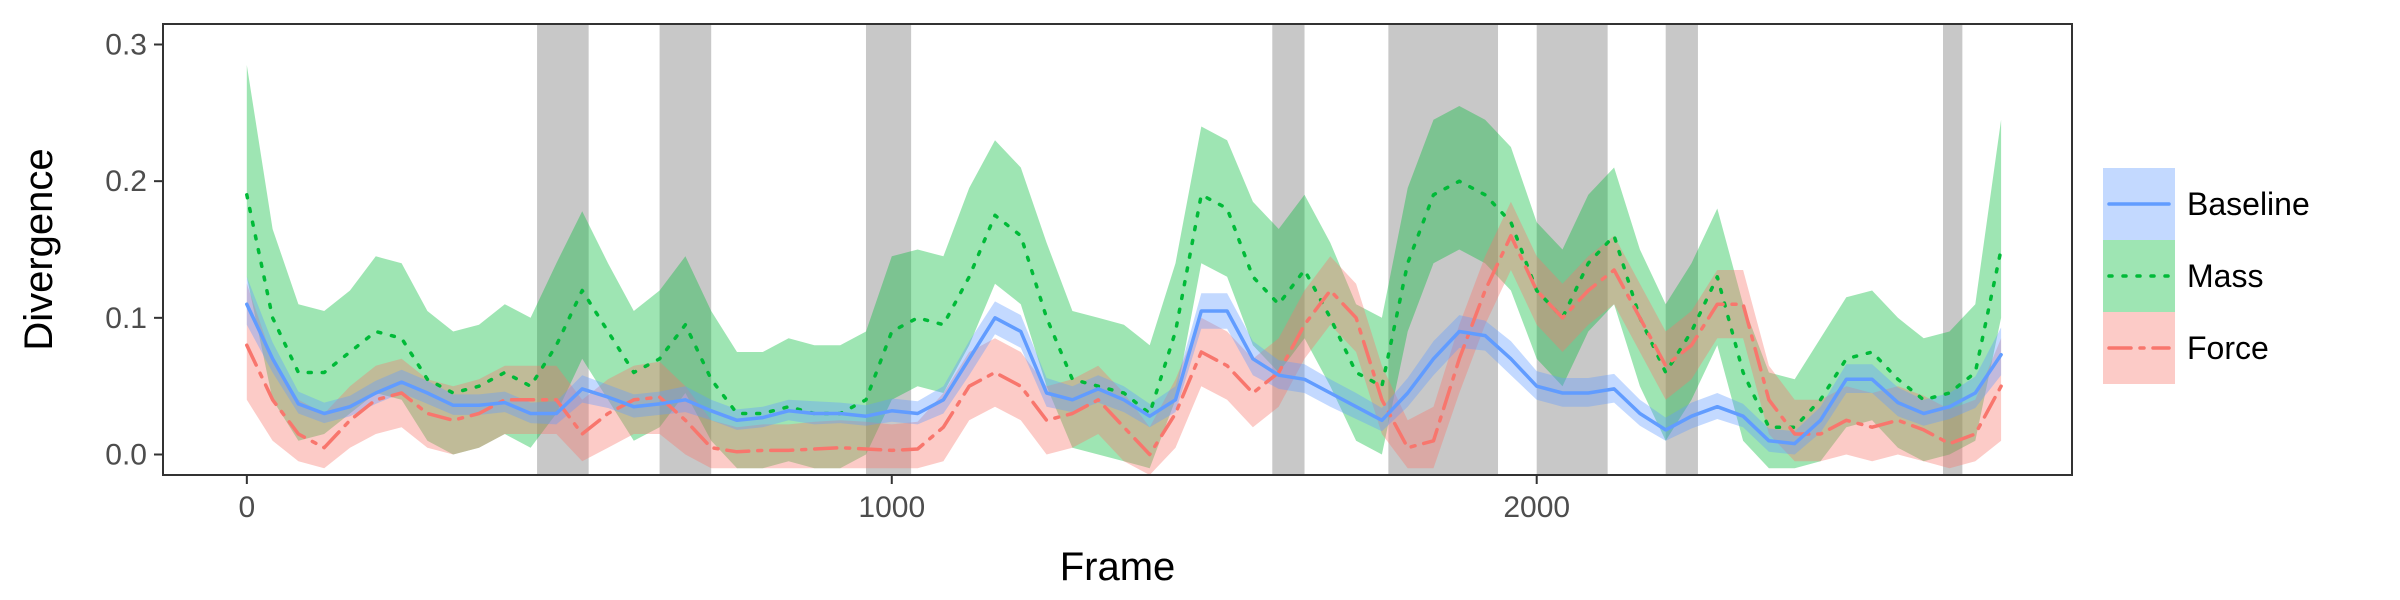 The image size is (2400, 600). I want to click on y-tick-label: 0.2, so click(126, 181).